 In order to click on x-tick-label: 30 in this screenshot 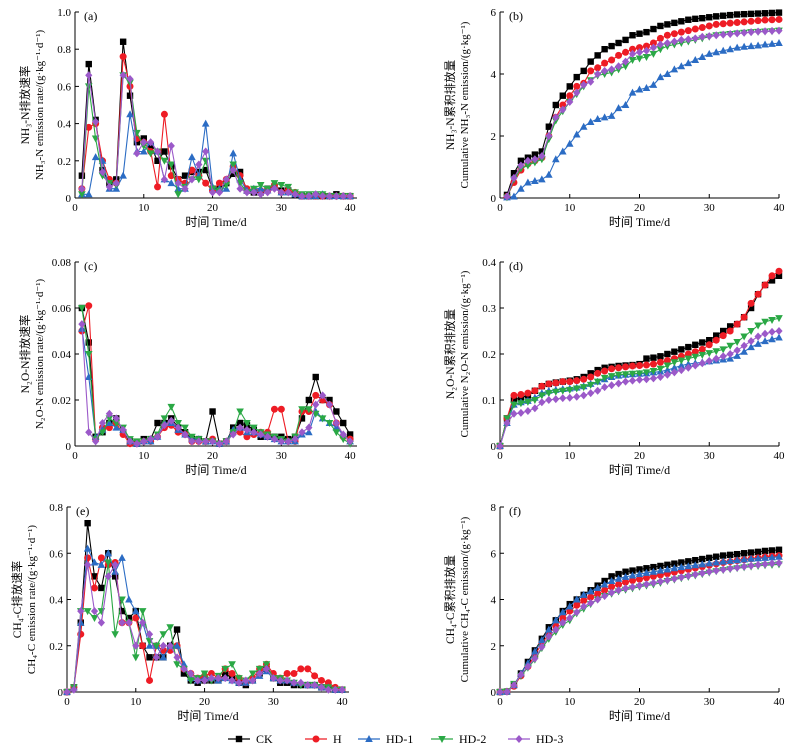, I will do `click(710, 456)`.